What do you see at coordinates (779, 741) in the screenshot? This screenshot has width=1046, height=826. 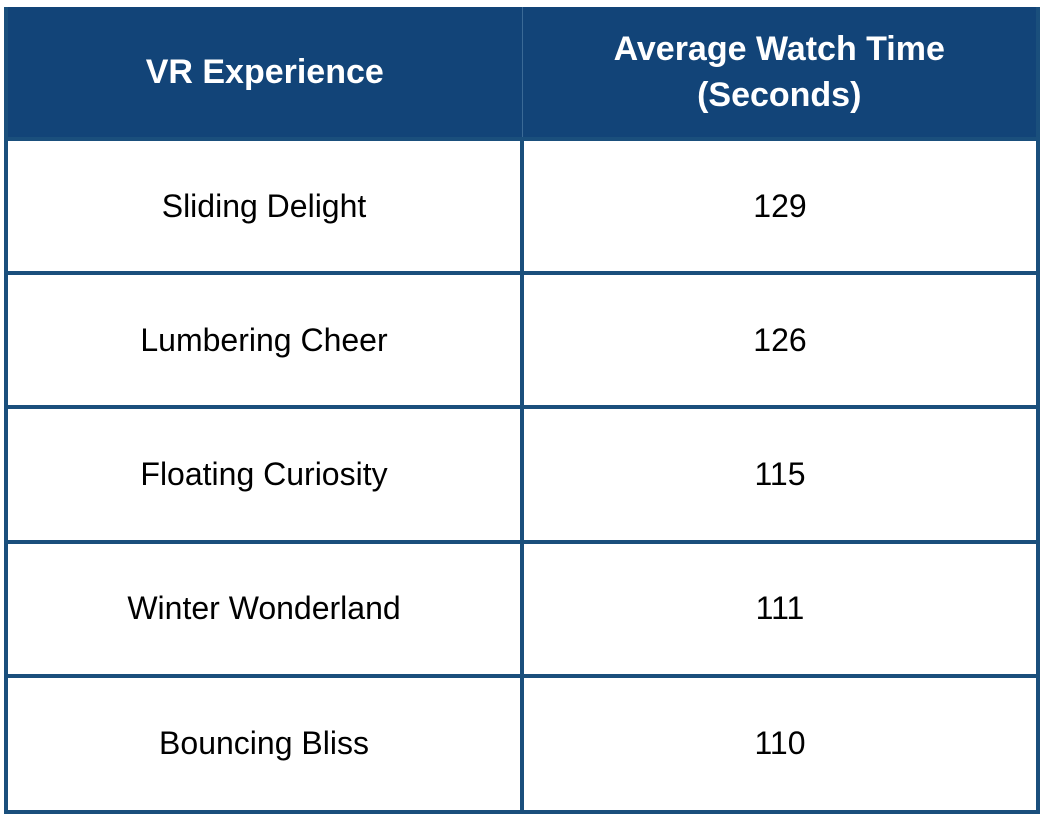 I see `cell-watch-time: 110` at bounding box center [779, 741].